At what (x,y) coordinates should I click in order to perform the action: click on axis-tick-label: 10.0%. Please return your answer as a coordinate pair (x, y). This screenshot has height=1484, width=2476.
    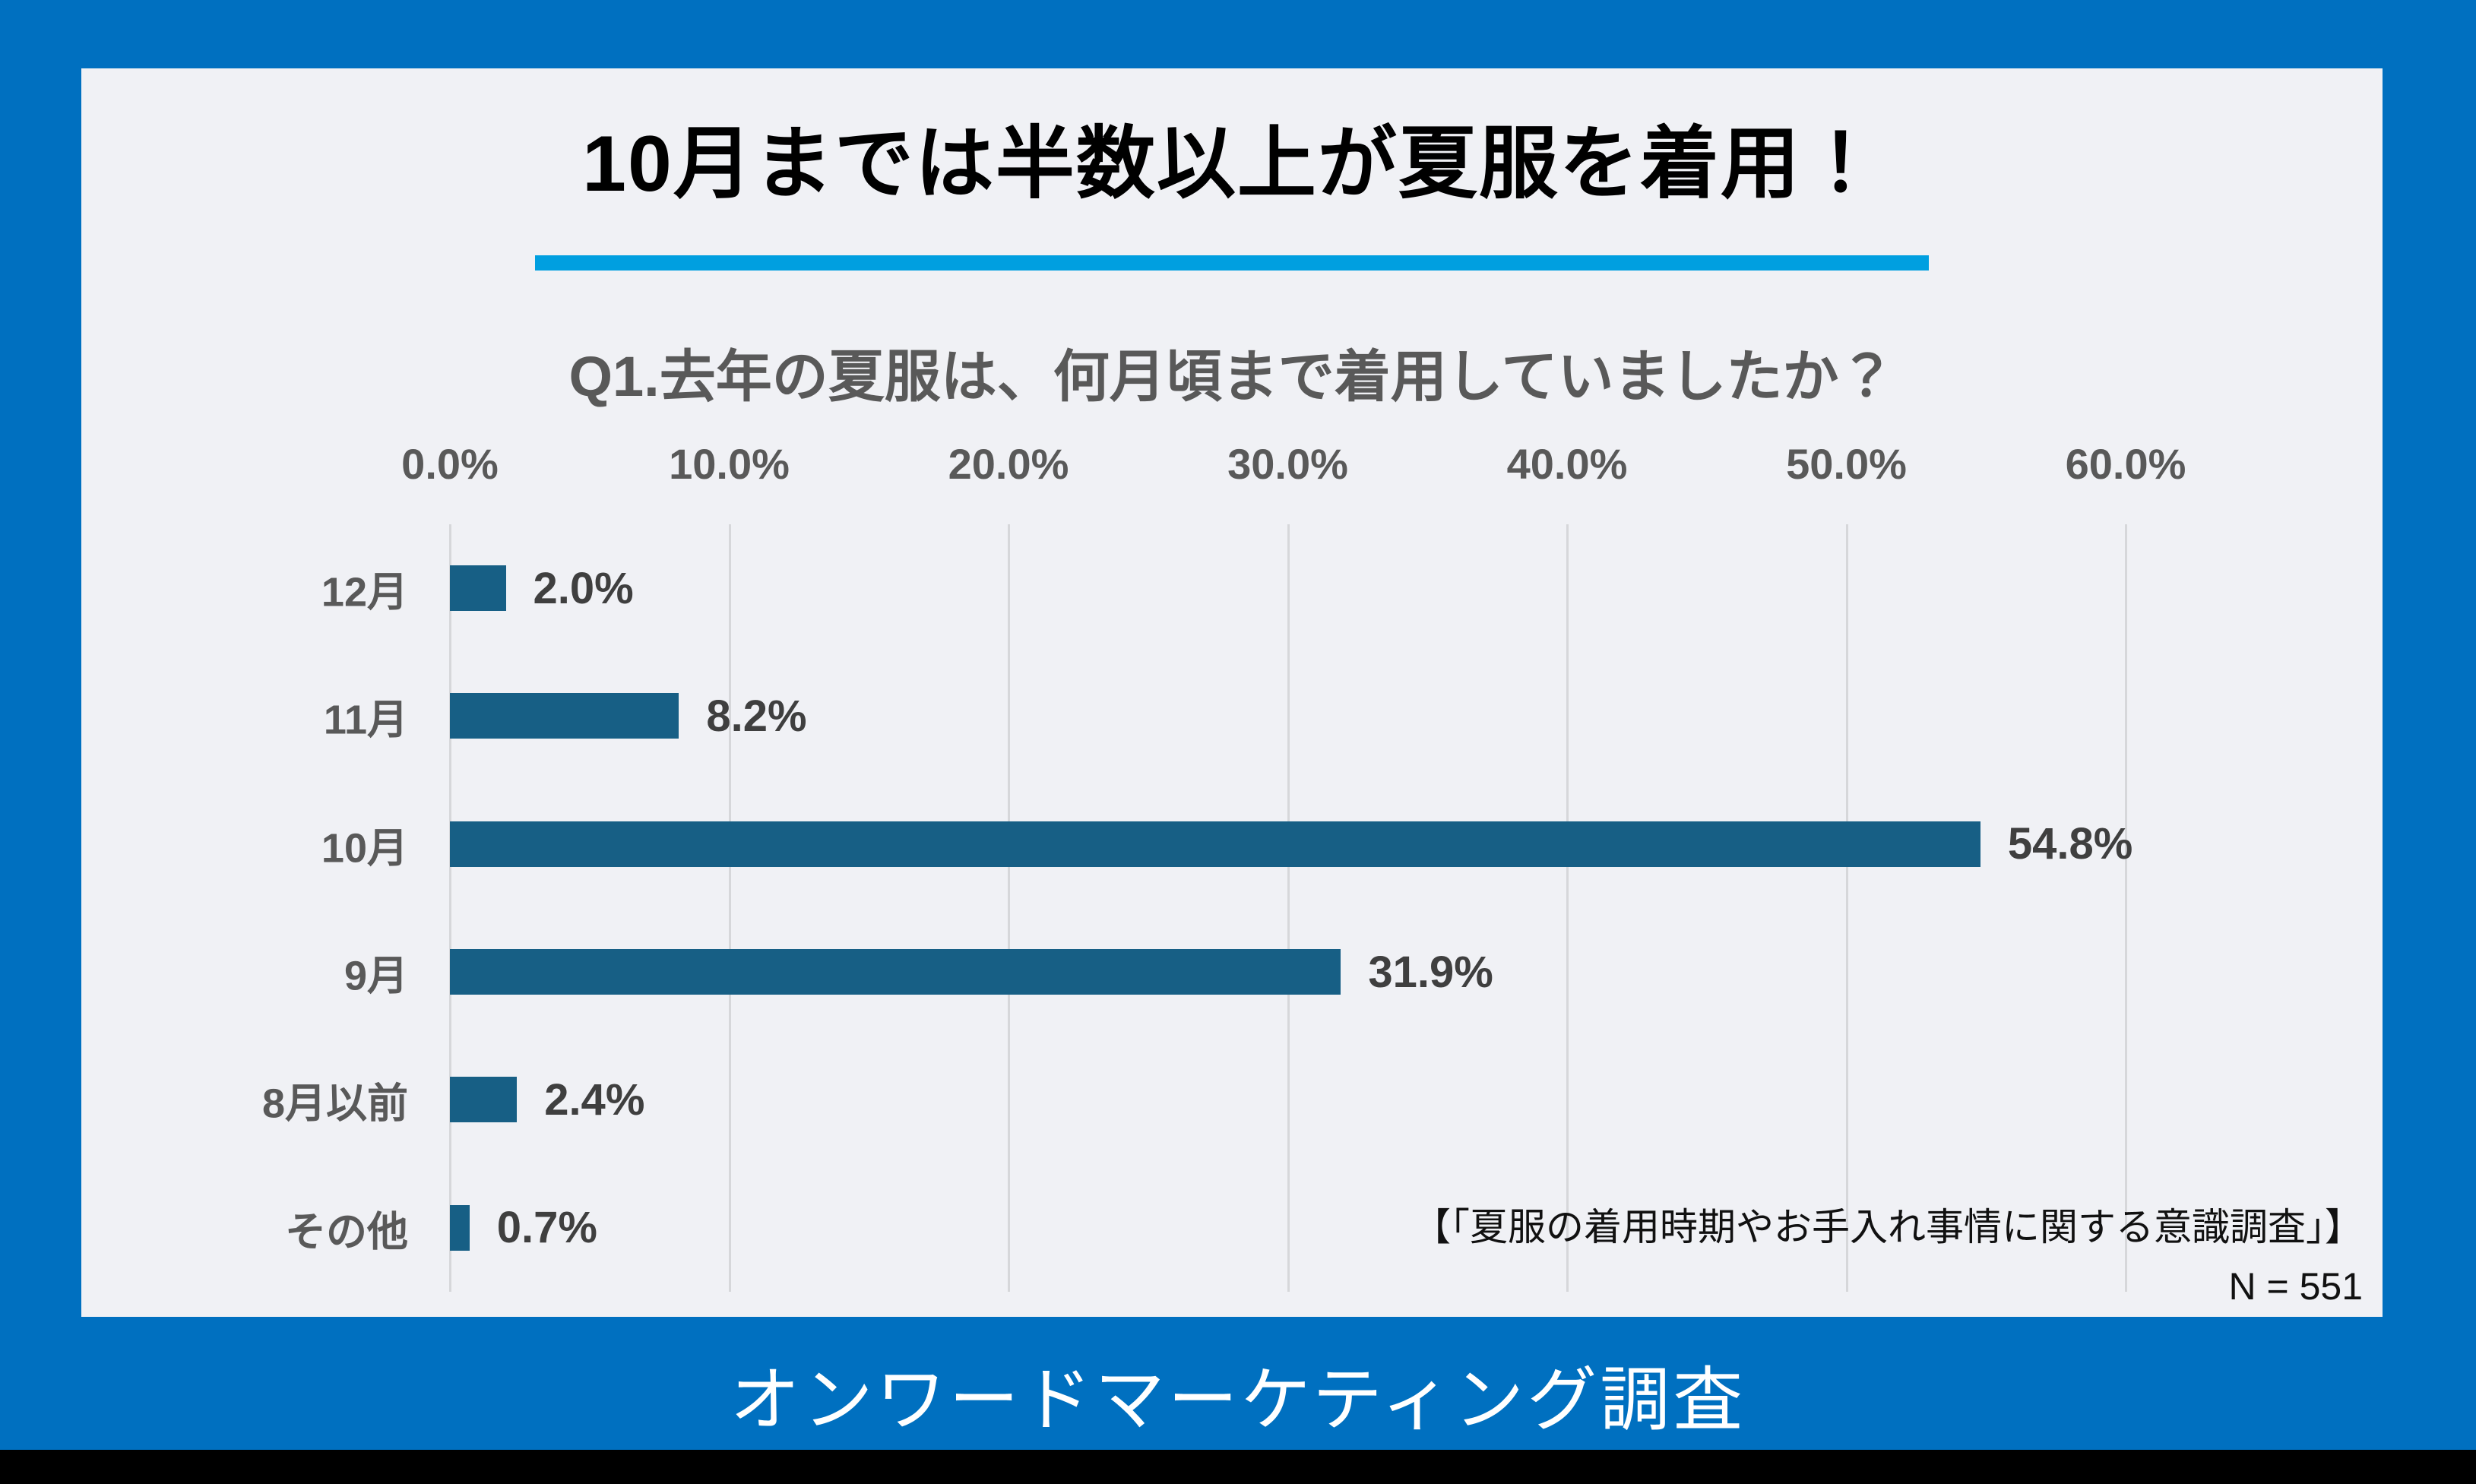
    Looking at the image, I should click on (729, 464).